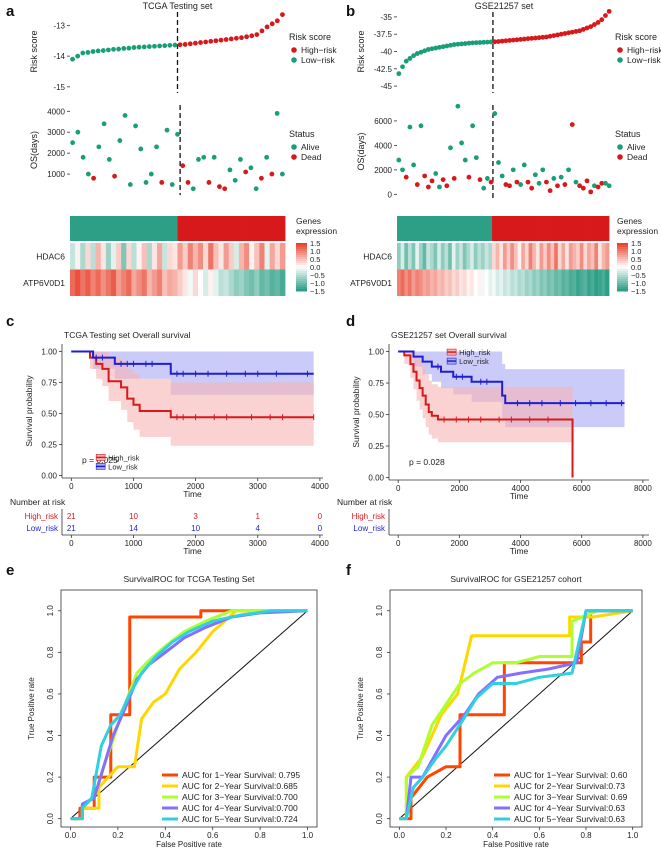 The height and width of the screenshot is (856, 661). Describe the element at coordinates (320, 528) in the screenshot. I see `risk-table-count: 0` at that location.